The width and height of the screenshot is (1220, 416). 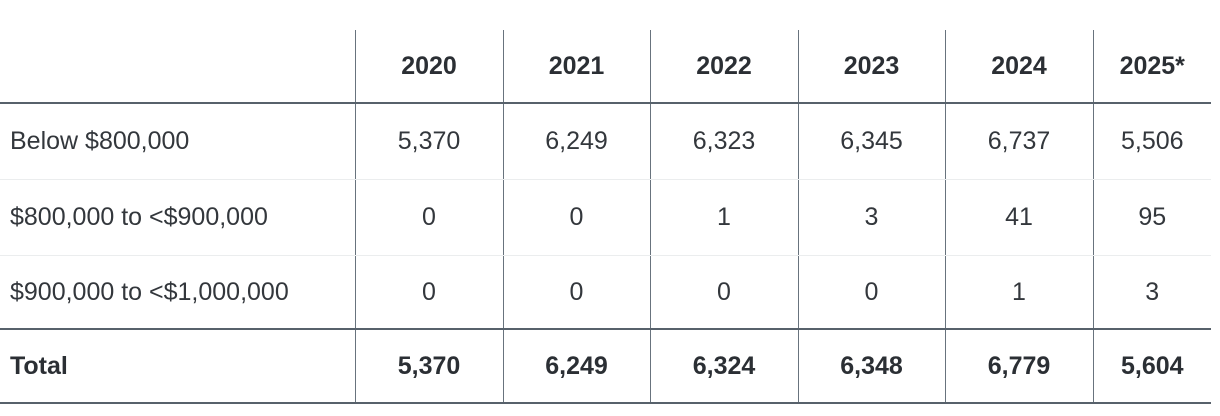 What do you see at coordinates (871, 67) in the screenshot?
I see `header-year-2023: 2023` at bounding box center [871, 67].